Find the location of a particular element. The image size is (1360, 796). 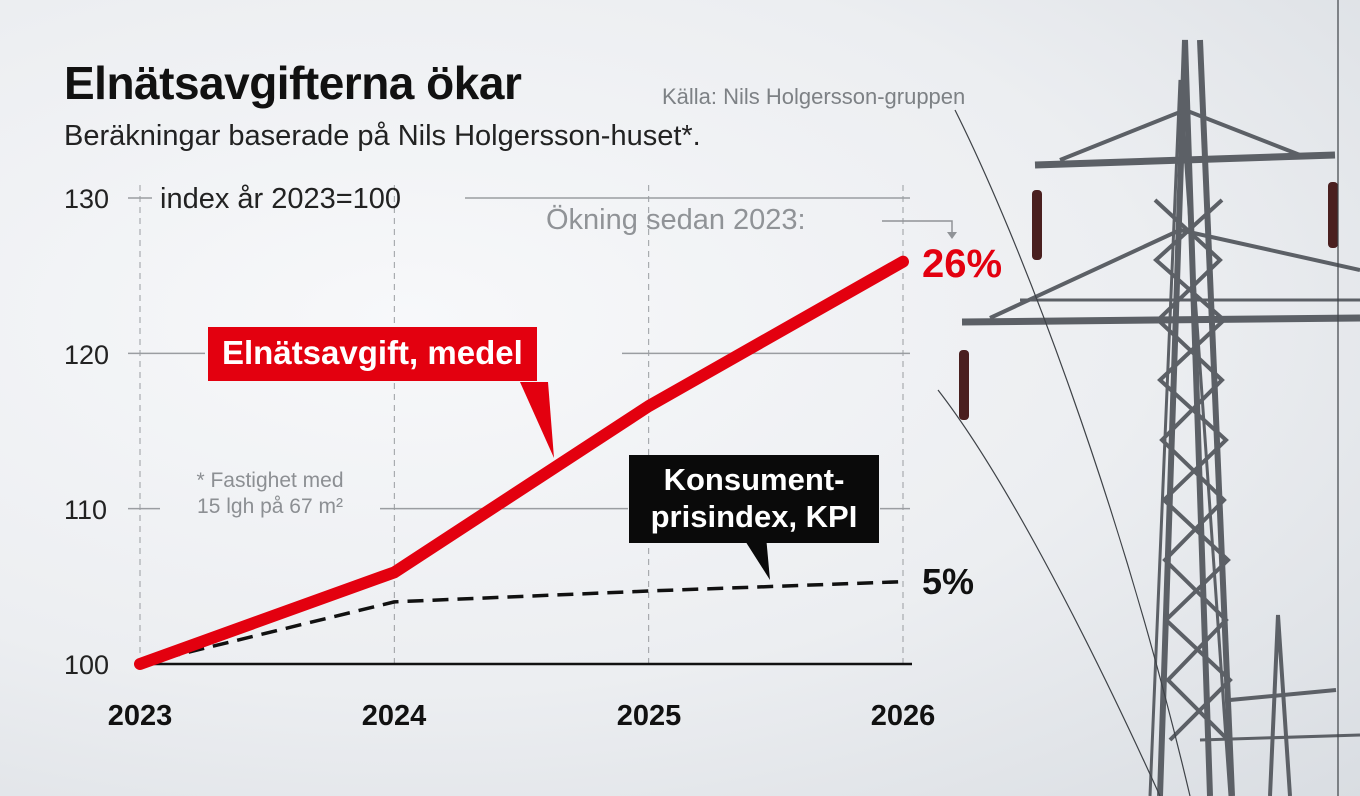

increase-arrow-line is located at coordinates (917, 228).